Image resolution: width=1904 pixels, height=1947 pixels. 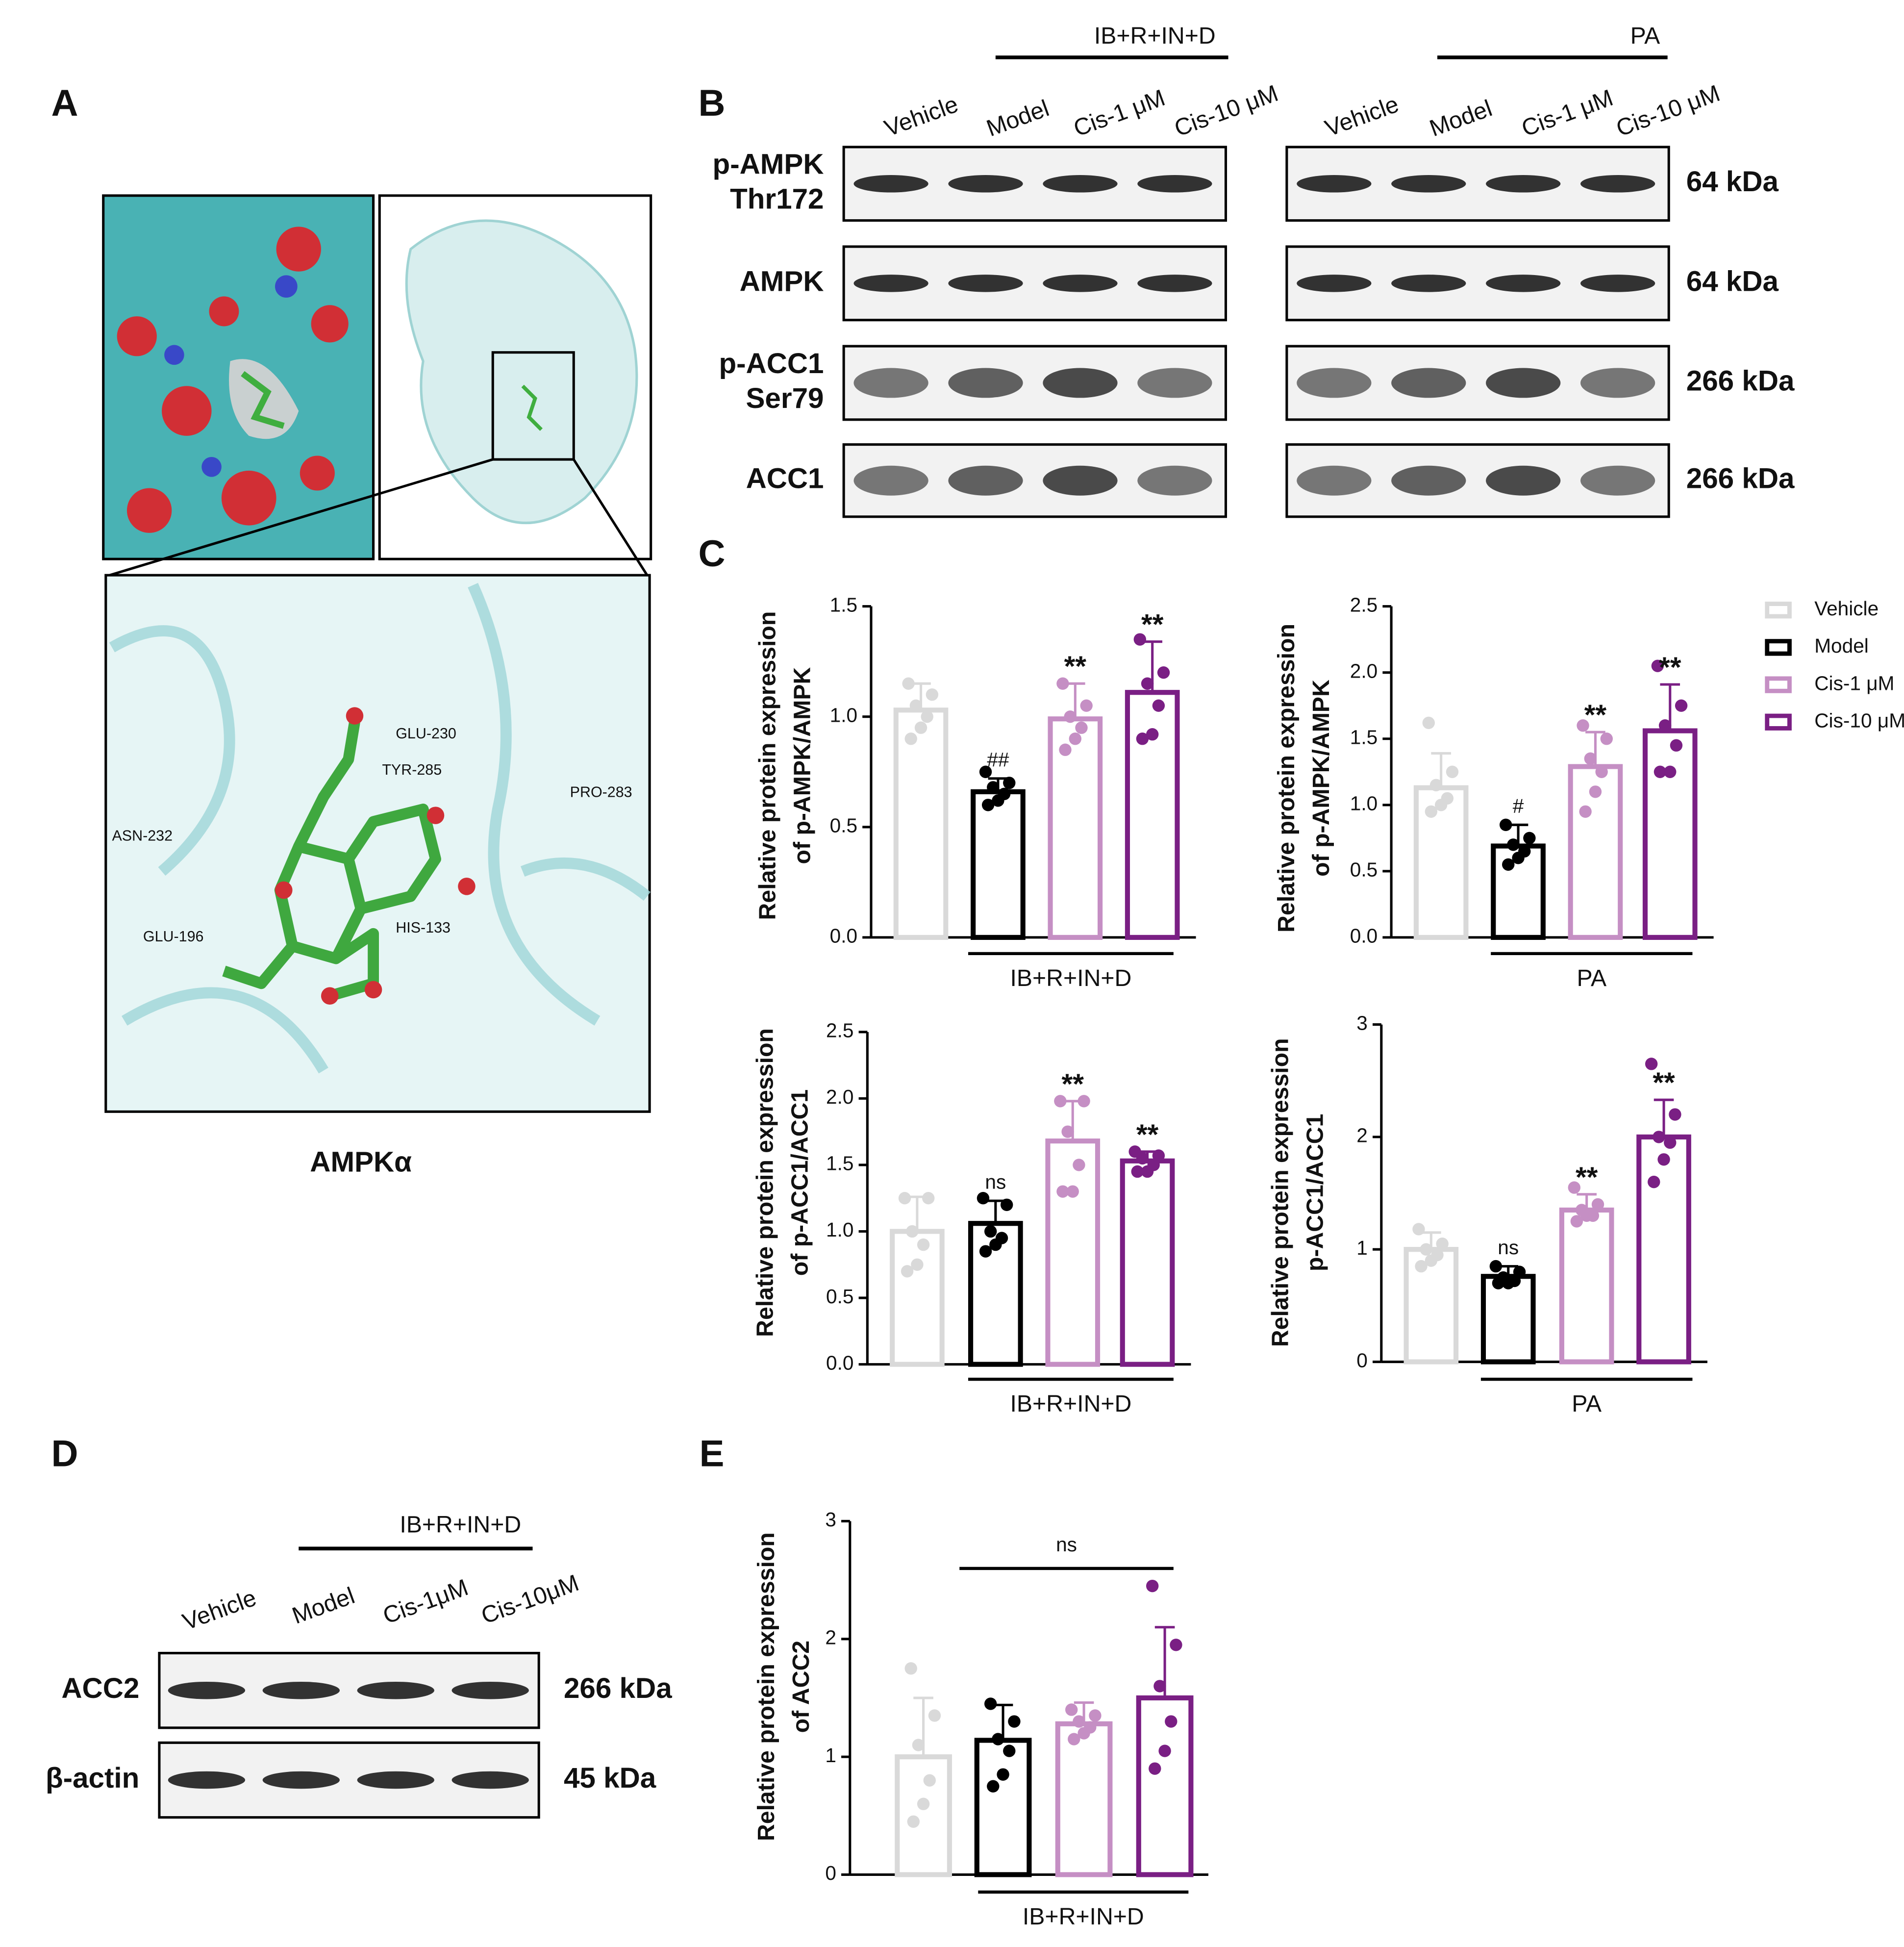 I want to click on size-label: 64 kDa, so click(x=1732, y=182).